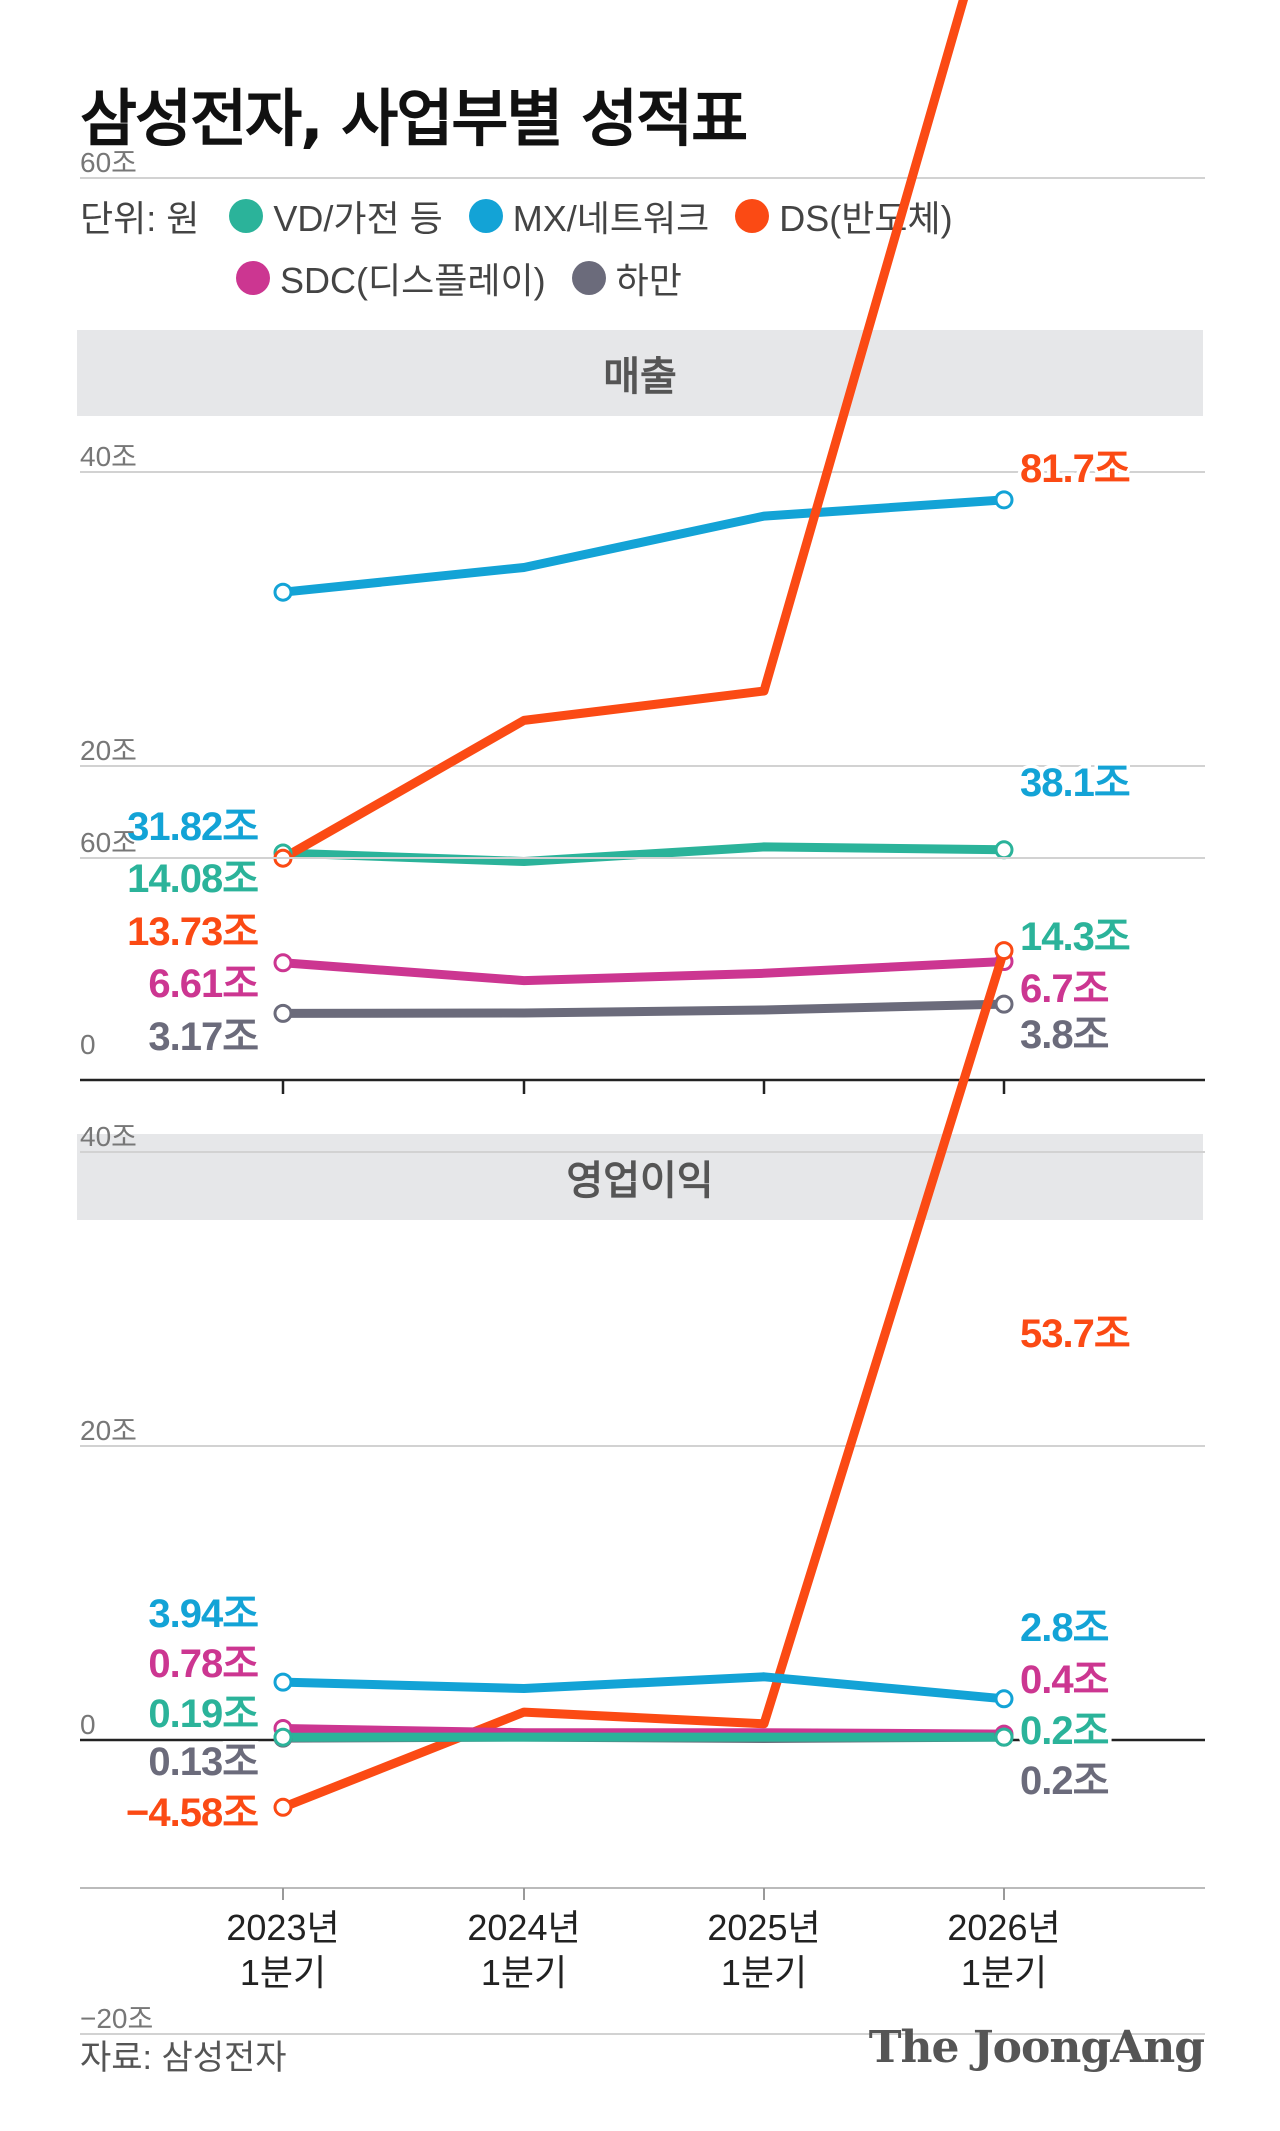 This screenshot has height=2131, width=1280. What do you see at coordinates (203, 984) in the screenshot?
I see `rev-start-label-sdc: 6.61조` at bounding box center [203, 984].